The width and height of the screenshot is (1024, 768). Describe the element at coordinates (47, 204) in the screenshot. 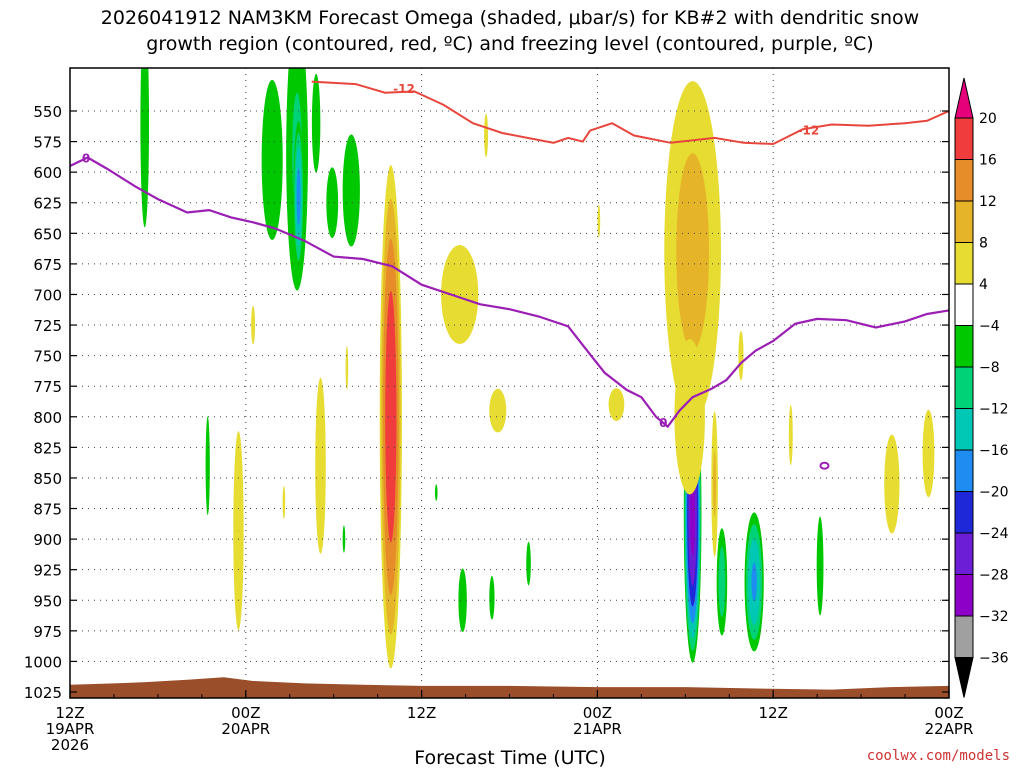

I see `y-tick-label: 625` at that location.